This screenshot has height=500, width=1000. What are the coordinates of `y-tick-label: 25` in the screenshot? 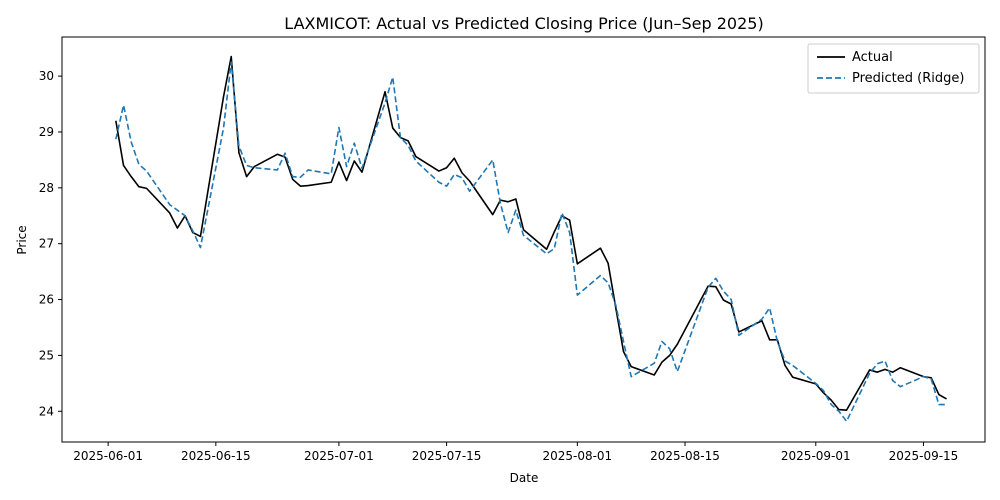 It's located at (46, 355).